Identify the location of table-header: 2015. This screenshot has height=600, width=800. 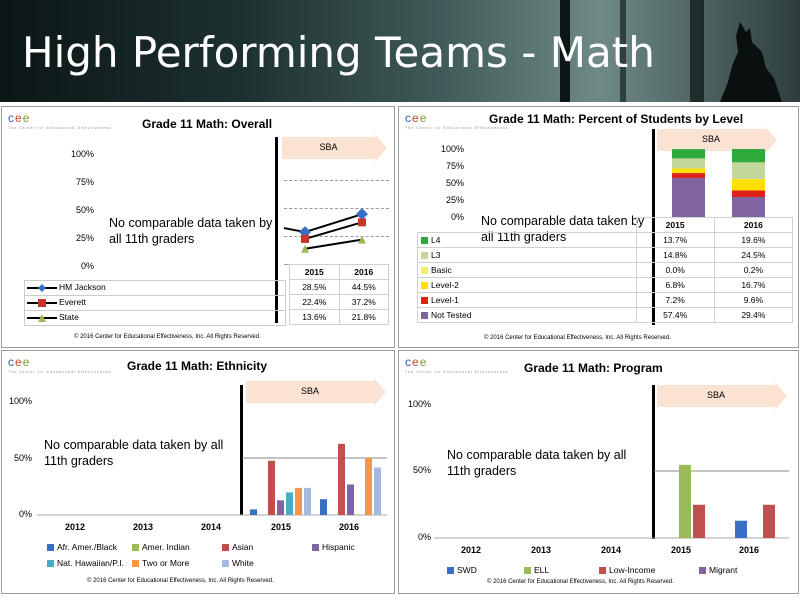
(675, 225).